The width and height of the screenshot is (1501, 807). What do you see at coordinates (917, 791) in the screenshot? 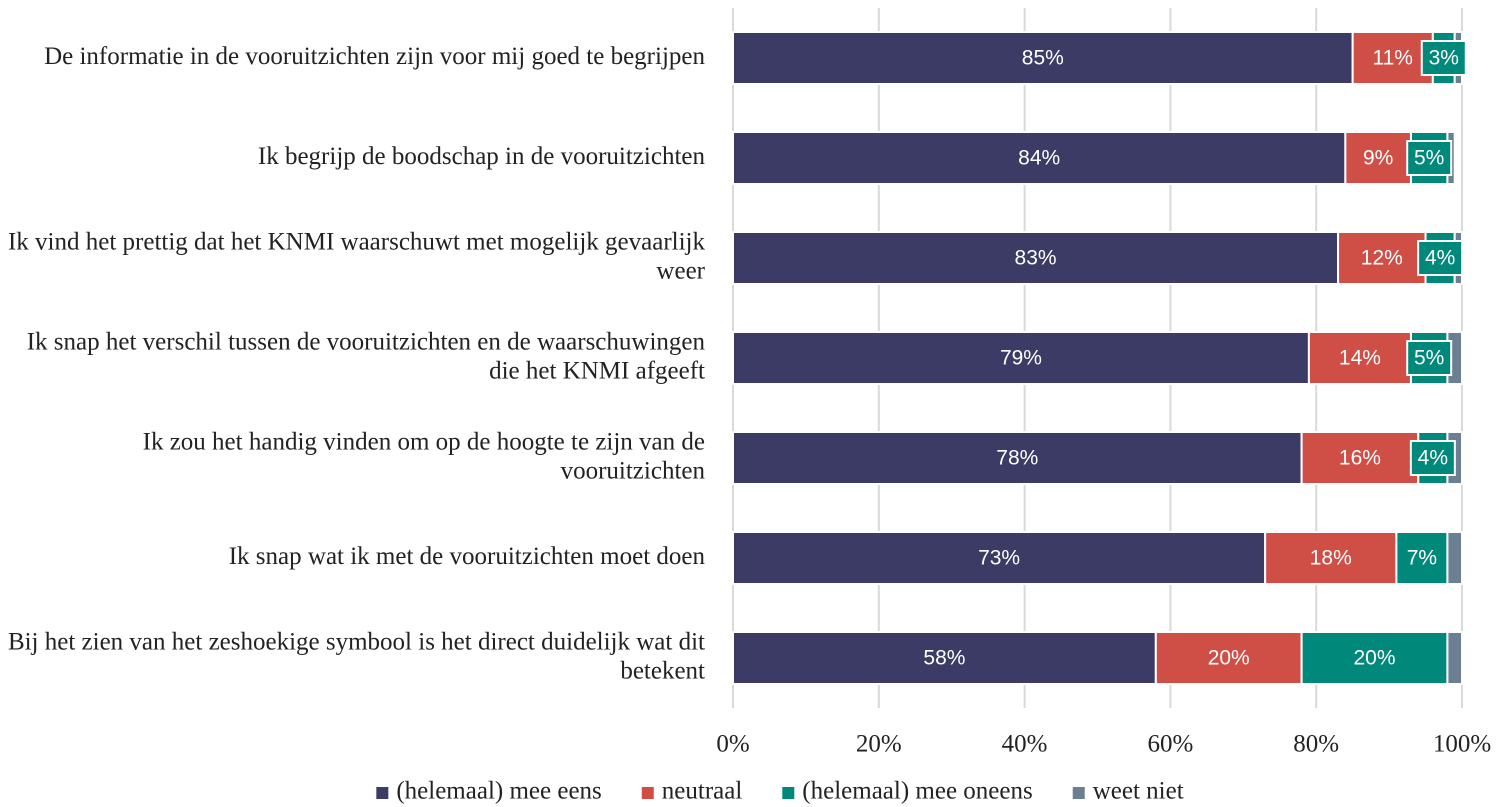
I see `legend-label: (helemaal) mee oneens` at bounding box center [917, 791].